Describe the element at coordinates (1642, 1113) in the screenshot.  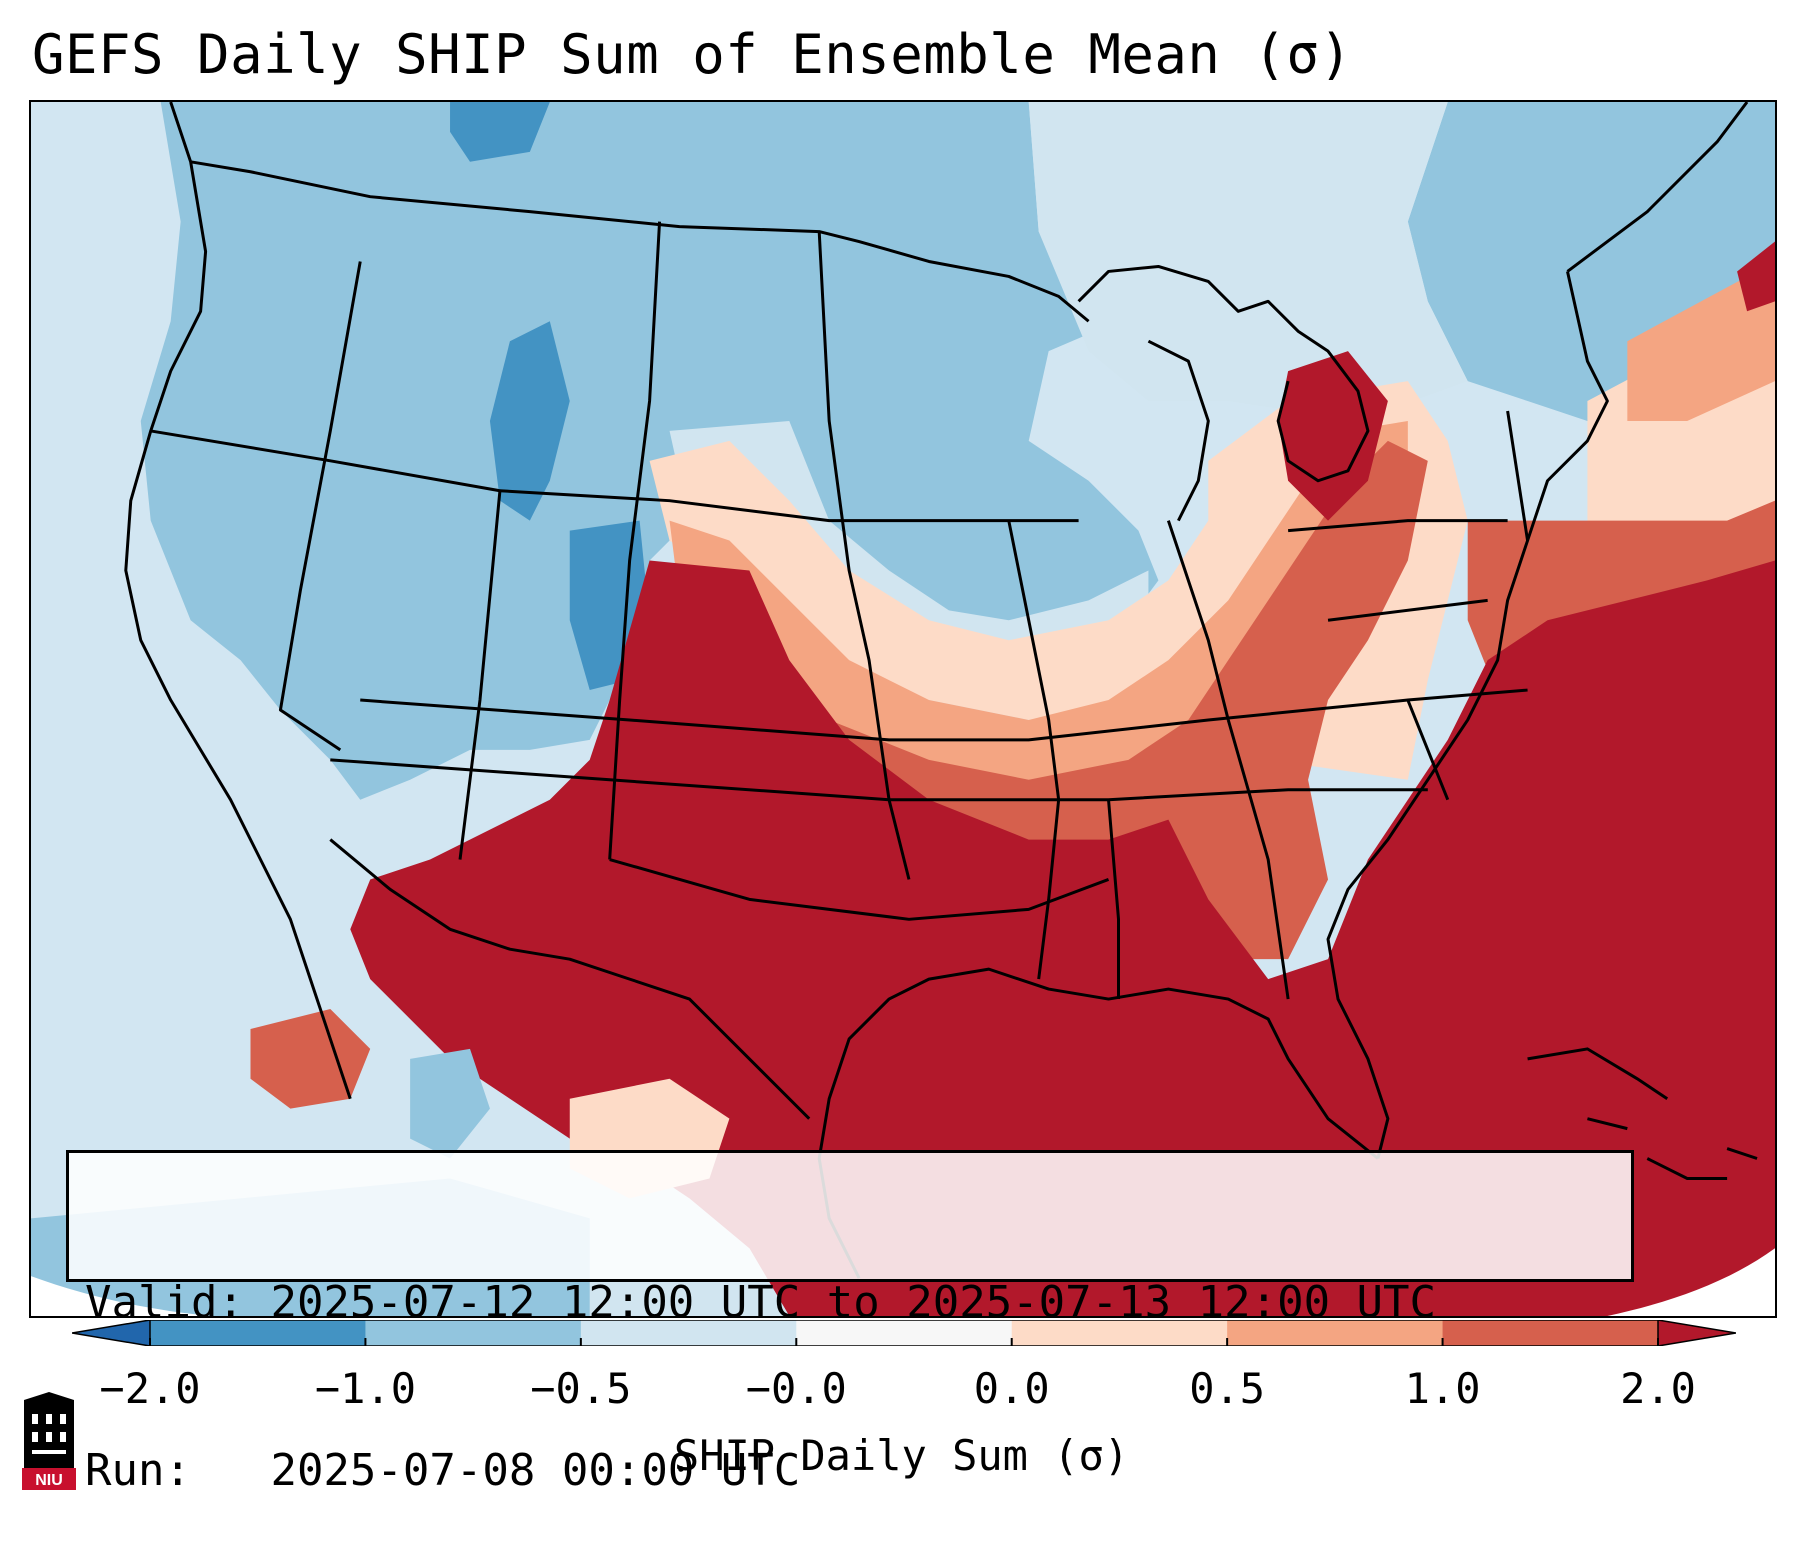
I see `caribbean-islands` at that location.